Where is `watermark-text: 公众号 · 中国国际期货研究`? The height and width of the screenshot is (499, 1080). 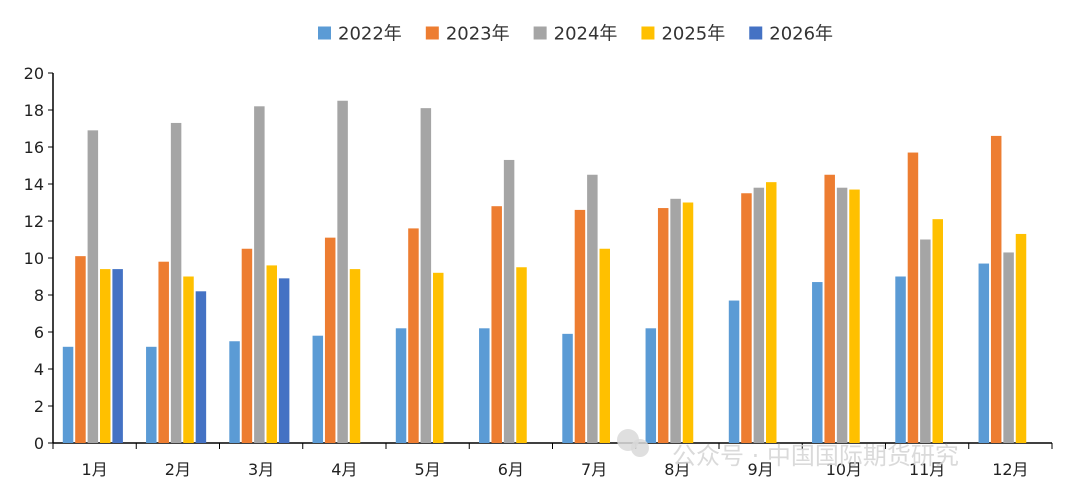
watermark-text: 公众号 · 中国国际期货研究 is located at coordinates (815, 456).